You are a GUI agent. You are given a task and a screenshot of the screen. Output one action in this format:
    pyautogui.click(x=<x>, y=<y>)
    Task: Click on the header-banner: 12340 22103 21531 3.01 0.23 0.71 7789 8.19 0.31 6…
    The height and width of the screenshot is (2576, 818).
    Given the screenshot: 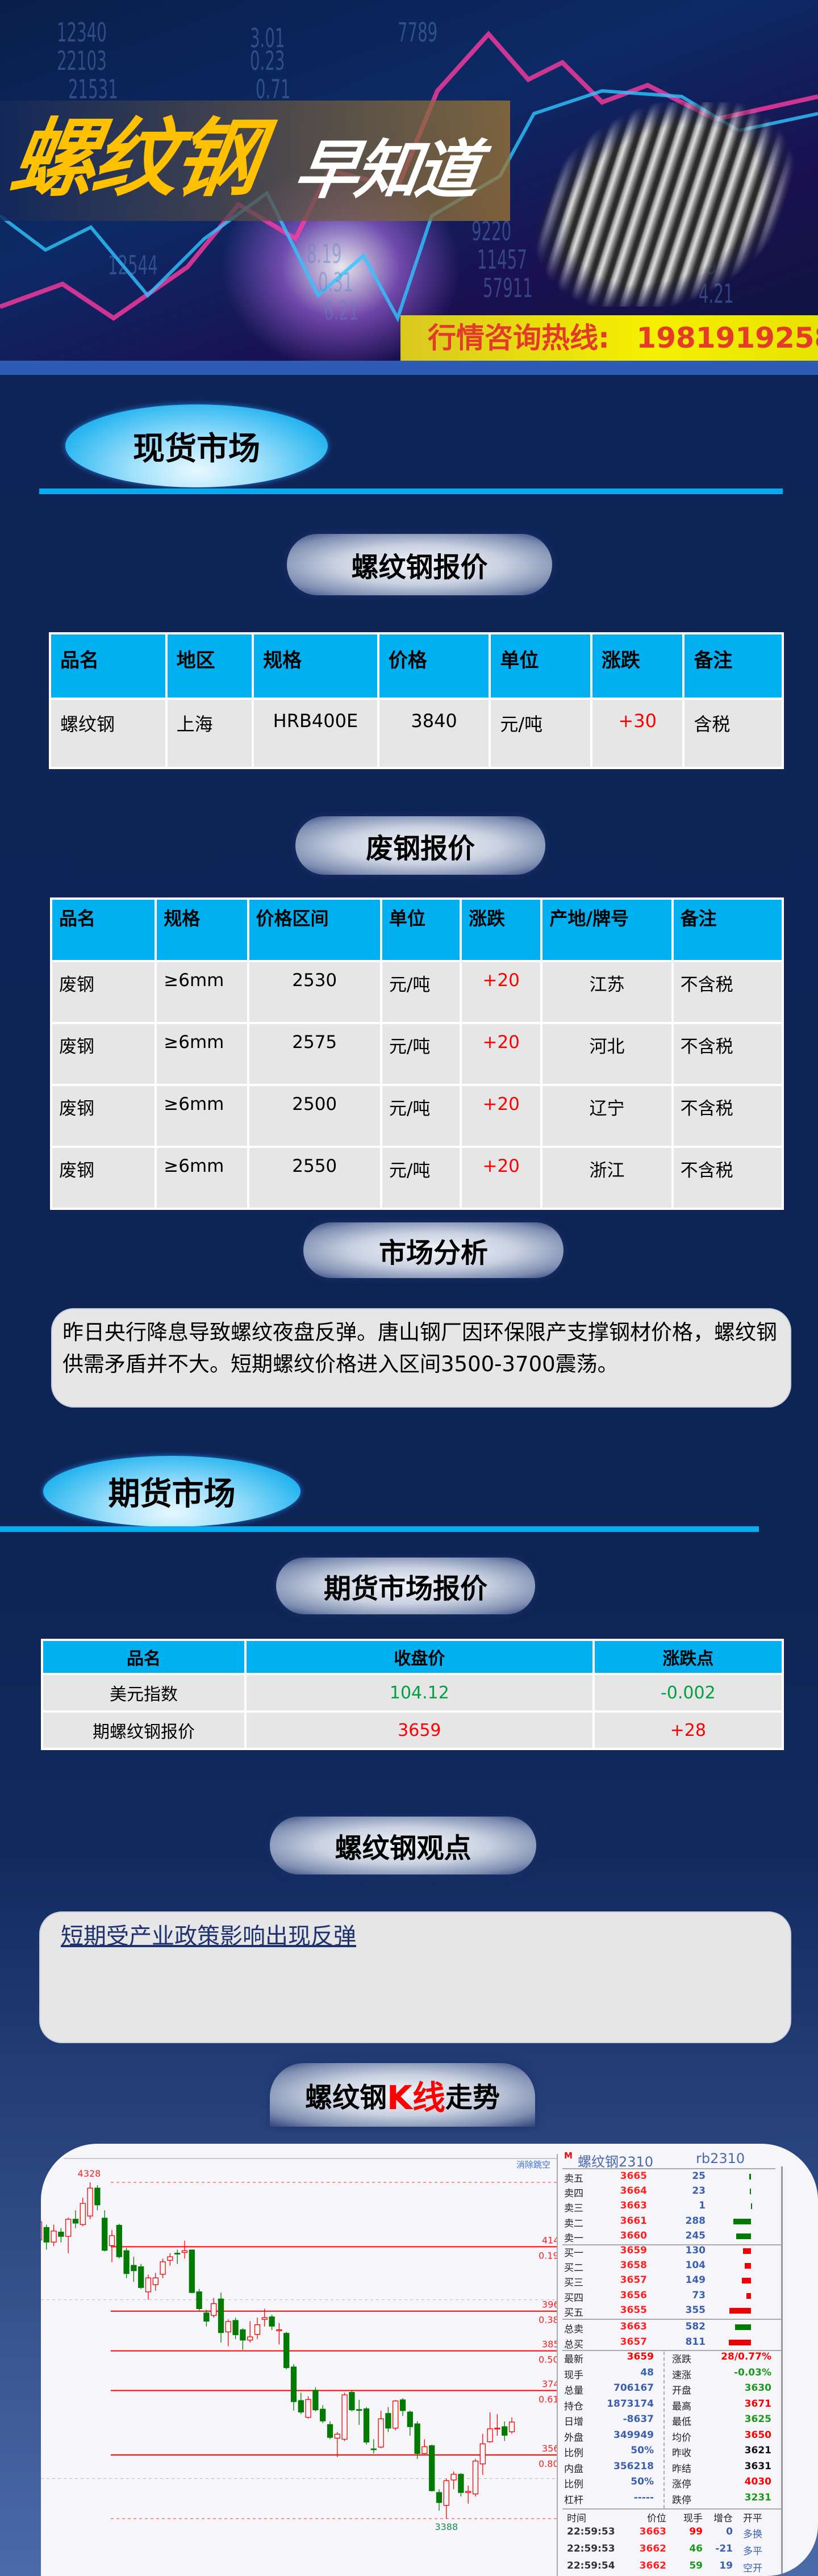 What is the action you would take?
    pyautogui.click(x=409, y=188)
    